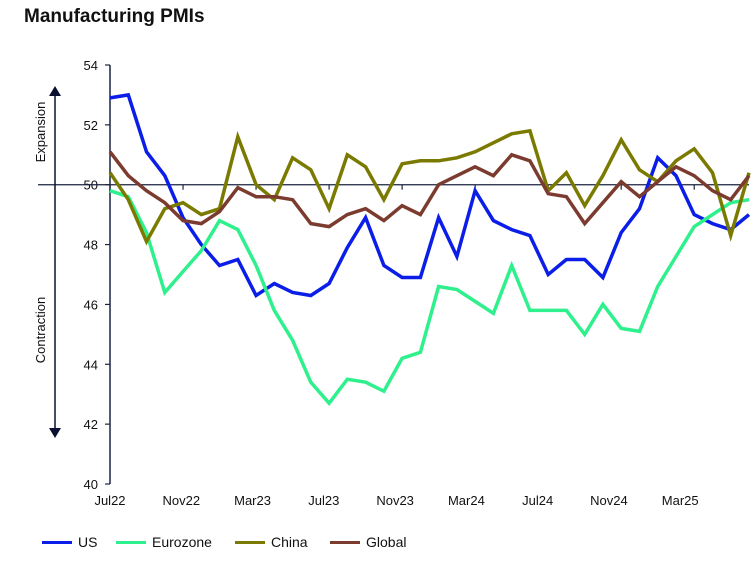 This screenshot has width=754, height=564. Describe the element at coordinates (395, 500) in the screenshot. I see `x-tick-label: Nov23` at that location.